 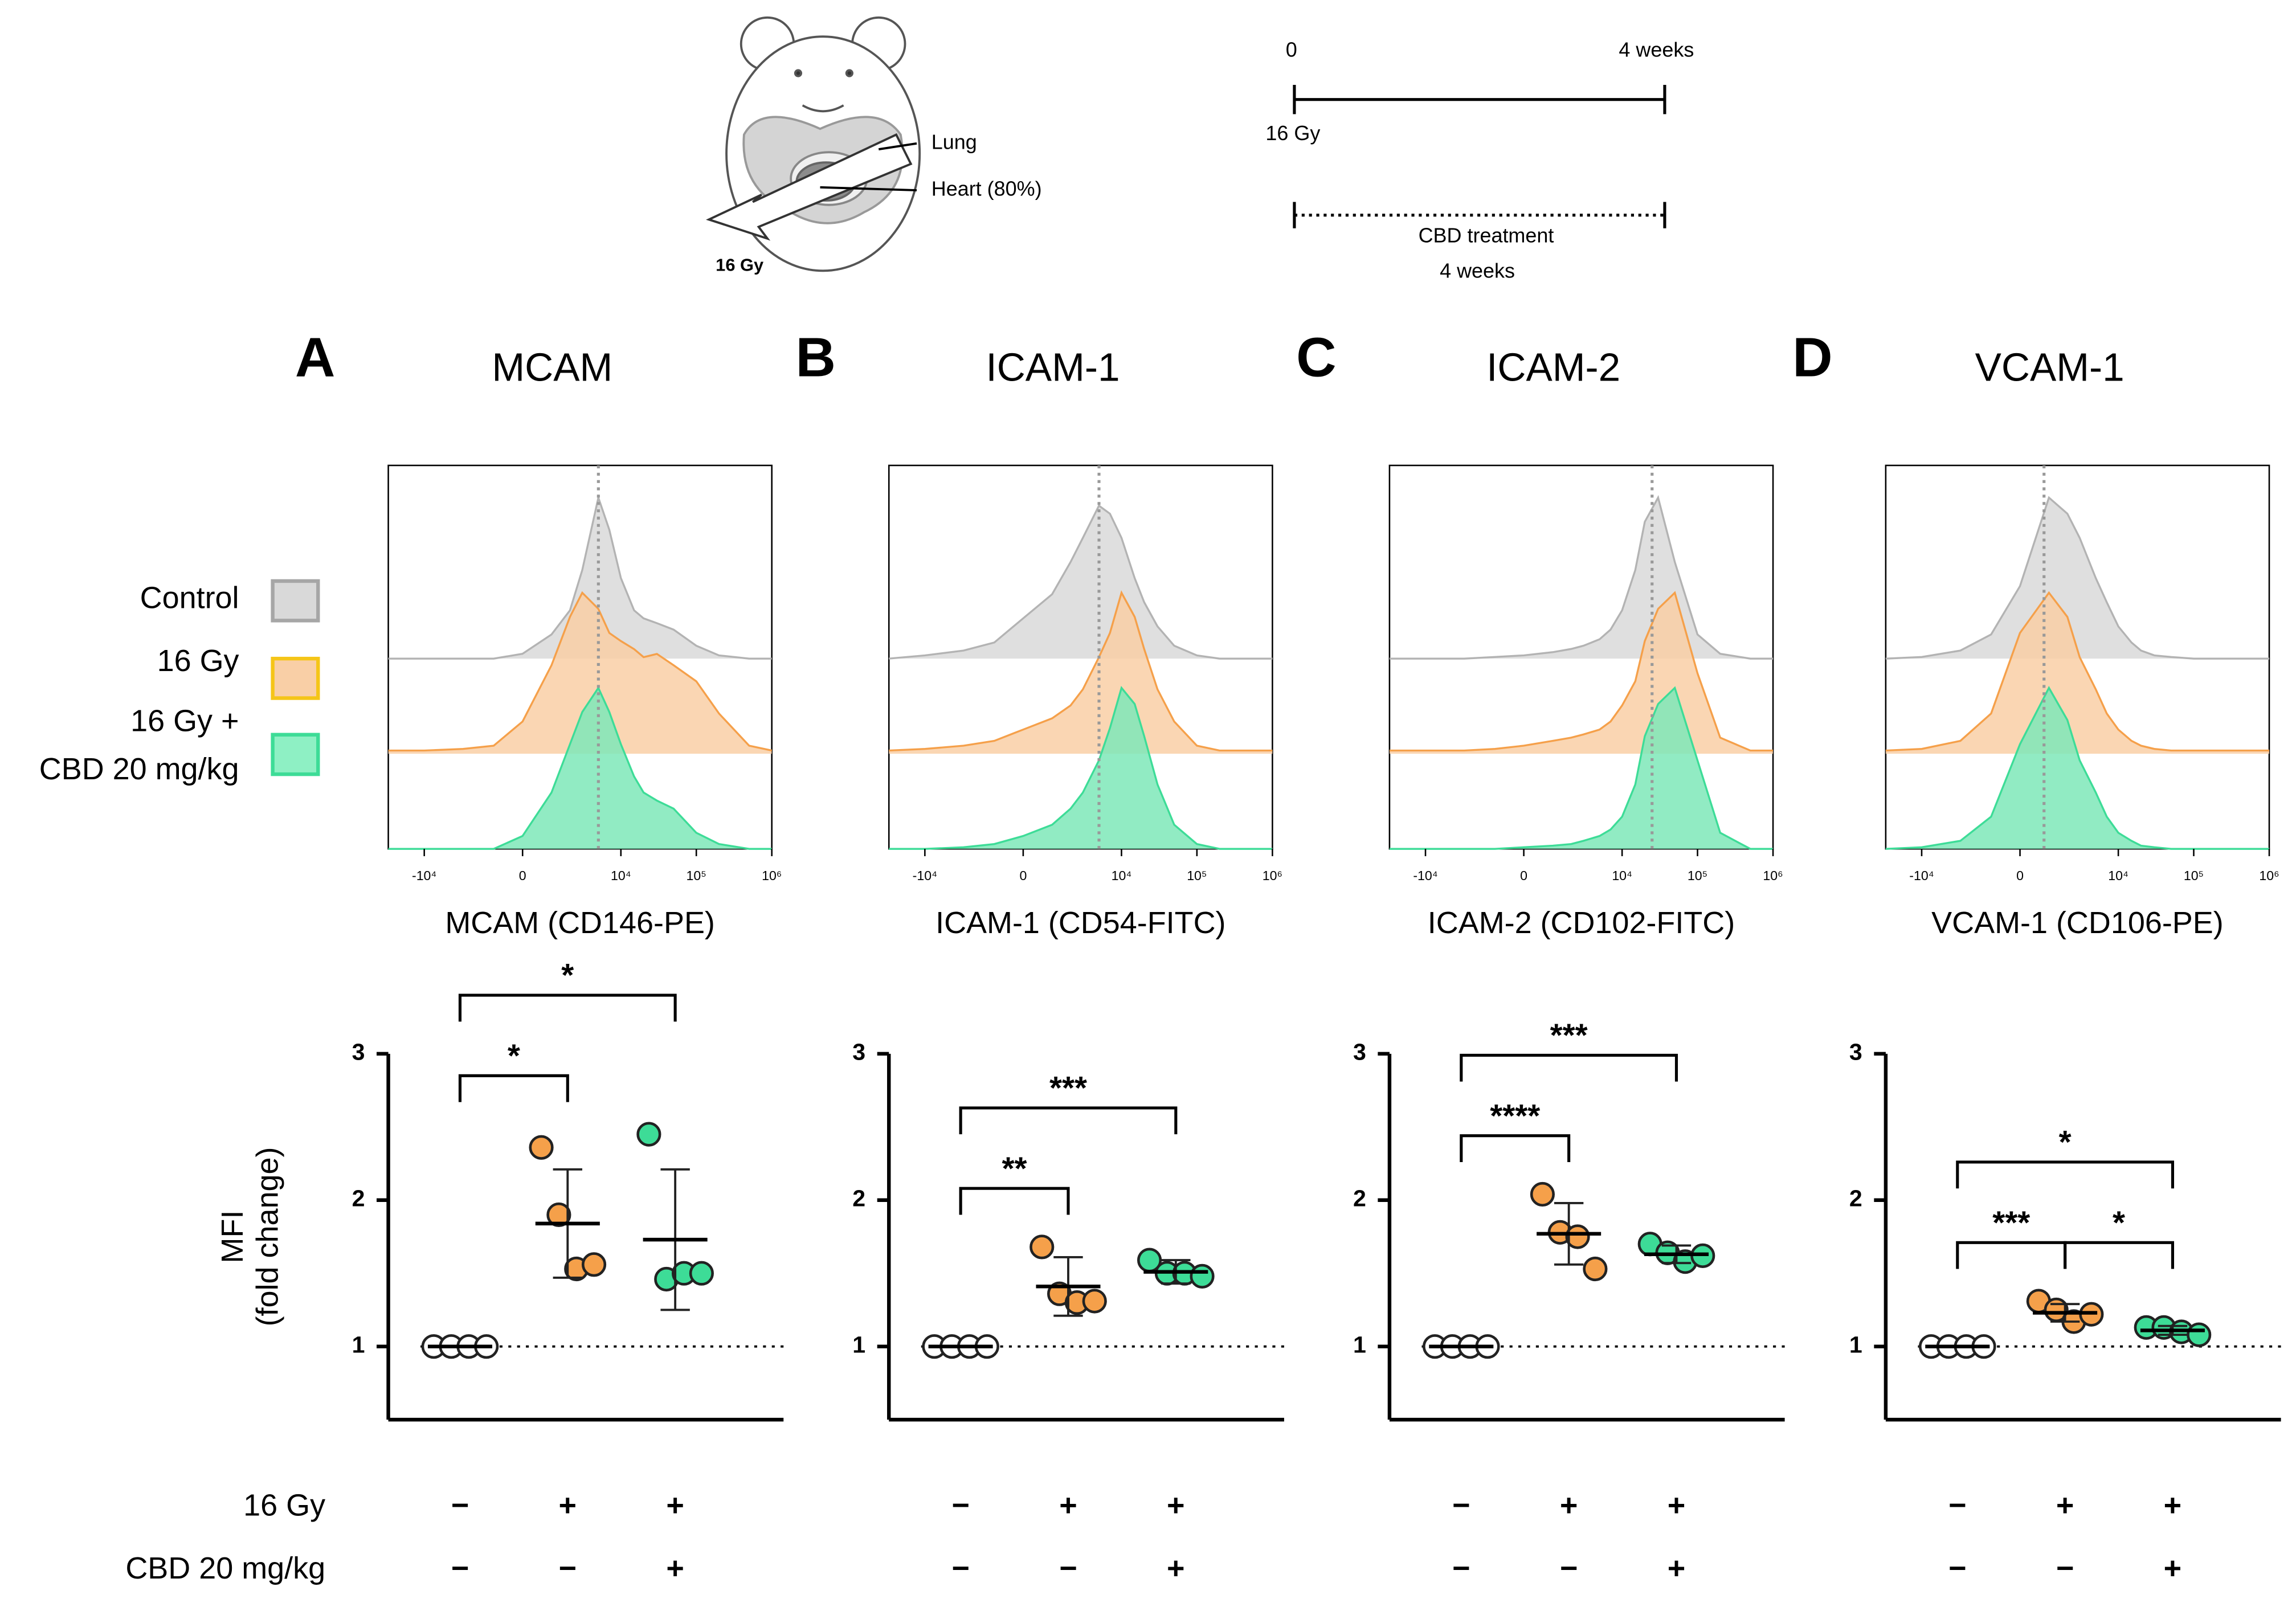 I want to click on mouse-schematic, so click(x=813, y=144).